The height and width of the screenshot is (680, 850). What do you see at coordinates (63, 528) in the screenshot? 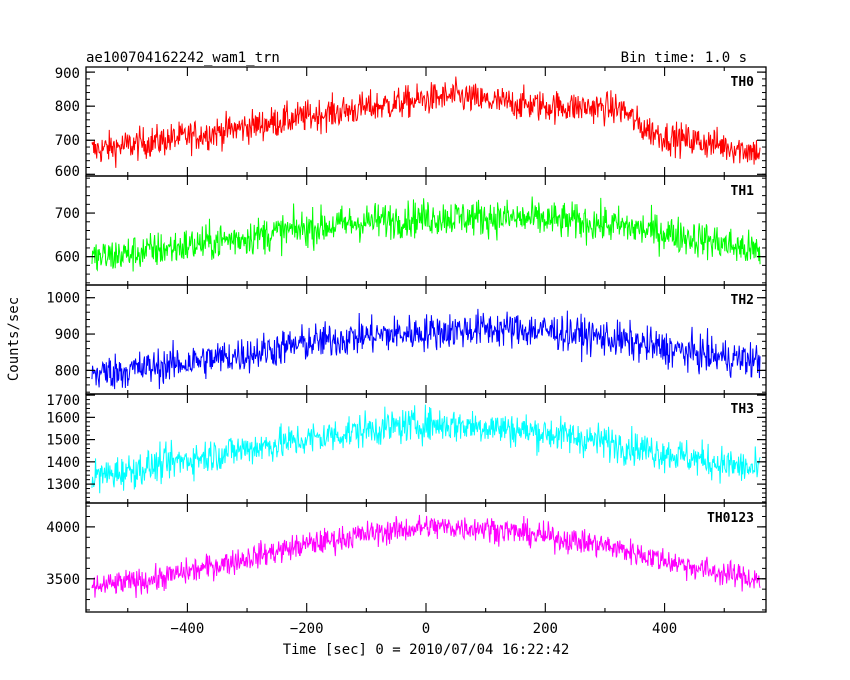
I see `y-tick-label: 4000` at bounding box center [63, 528].